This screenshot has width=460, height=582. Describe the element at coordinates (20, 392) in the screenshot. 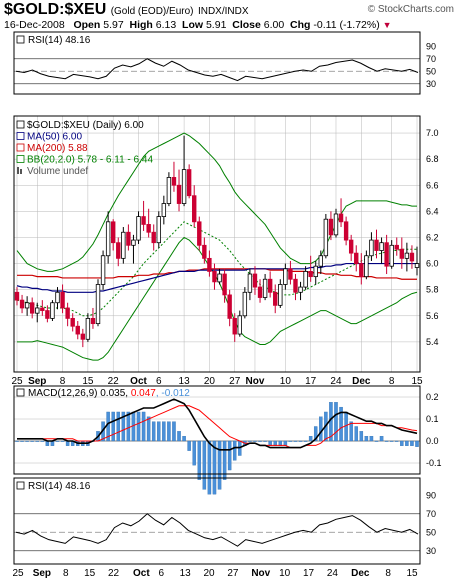

I see `macd-legend-icon` at that location.